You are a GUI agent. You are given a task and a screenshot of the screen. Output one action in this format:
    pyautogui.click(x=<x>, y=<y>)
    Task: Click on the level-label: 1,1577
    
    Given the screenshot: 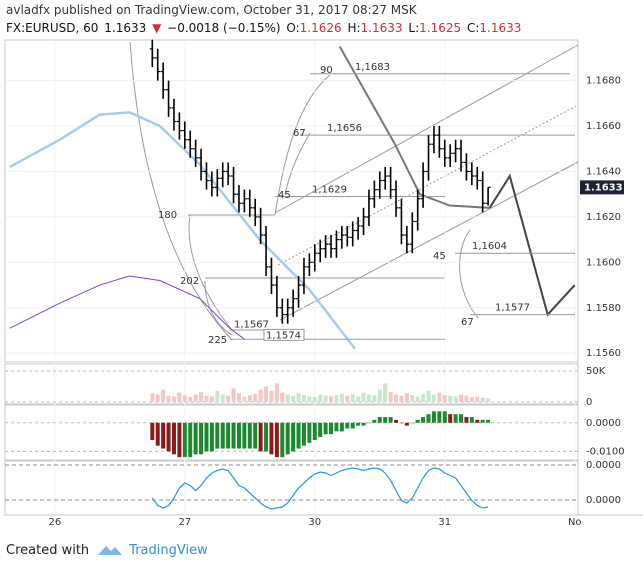 What is the action you would take?
    pyautogui.click(x=512, y=308)
    